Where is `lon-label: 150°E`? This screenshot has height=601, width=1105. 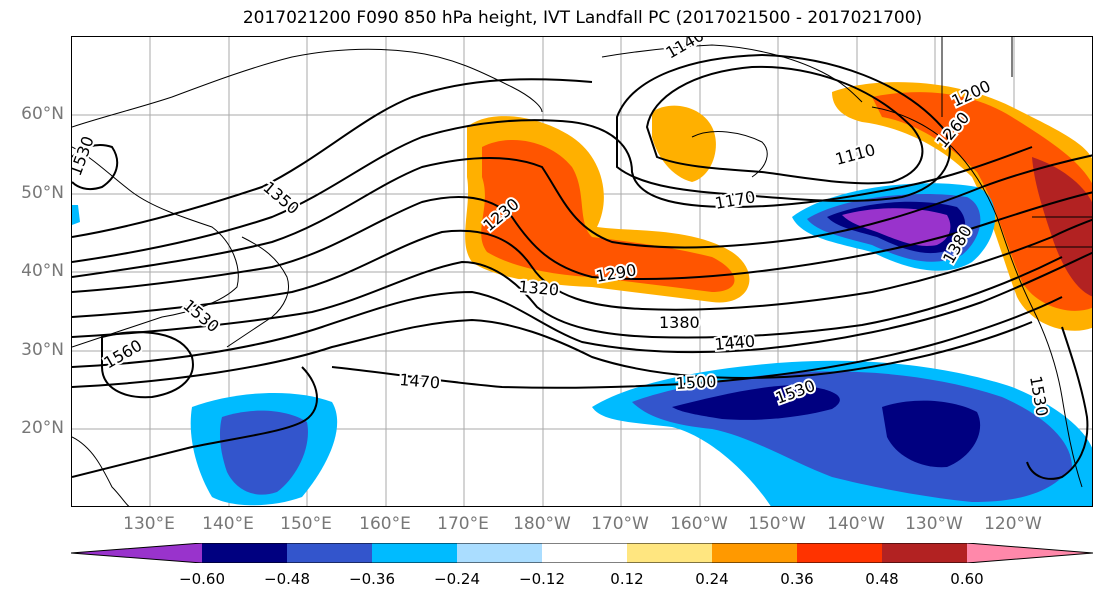
lon-label: 150°E is located at coordinates (306, 524).